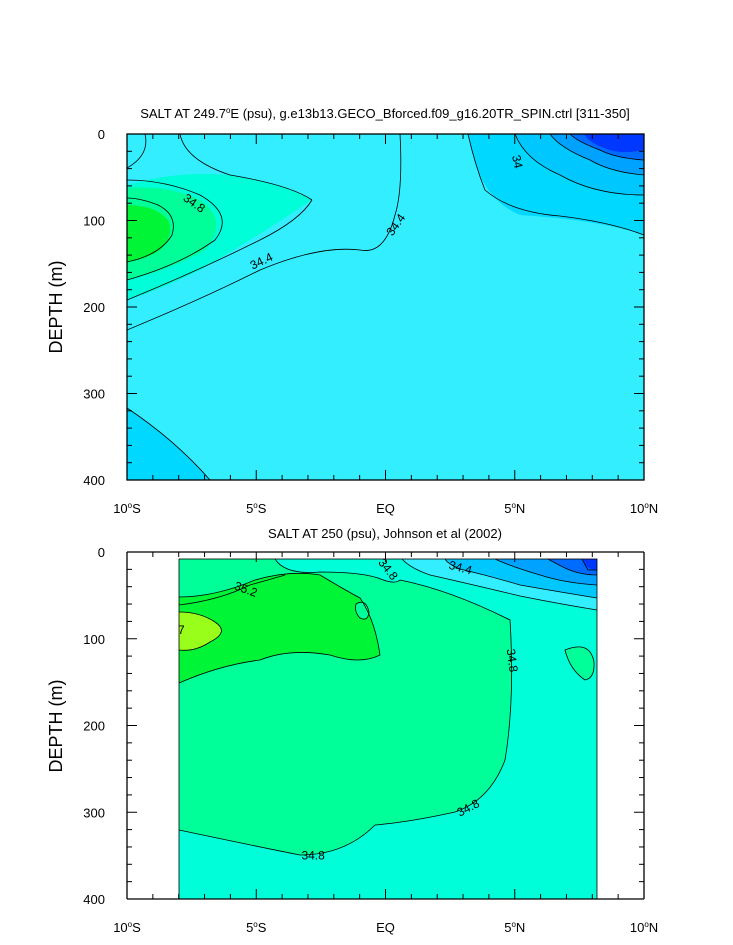 This screenshot has width=733, height=945. Describe the element at coordinates (181, 630) in the screenshot. I see `bottom-contour-label: 7` at that location.